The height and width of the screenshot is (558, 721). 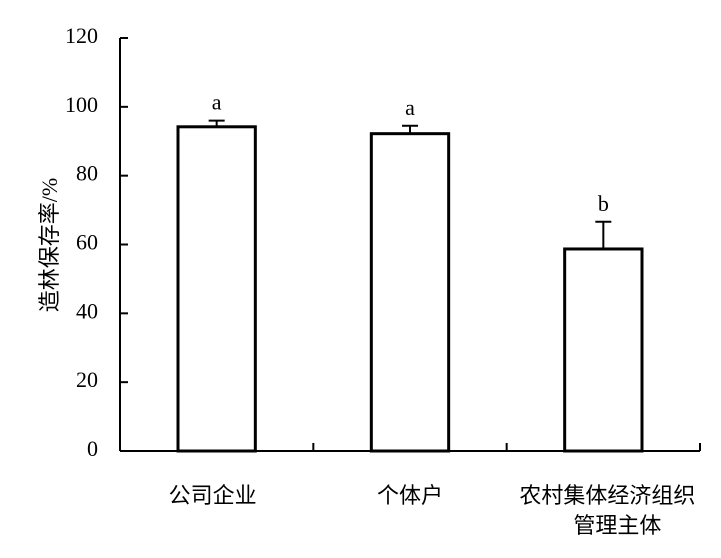 I want to click on x-tick-label: 公司企业, so click(x=213, y=495).